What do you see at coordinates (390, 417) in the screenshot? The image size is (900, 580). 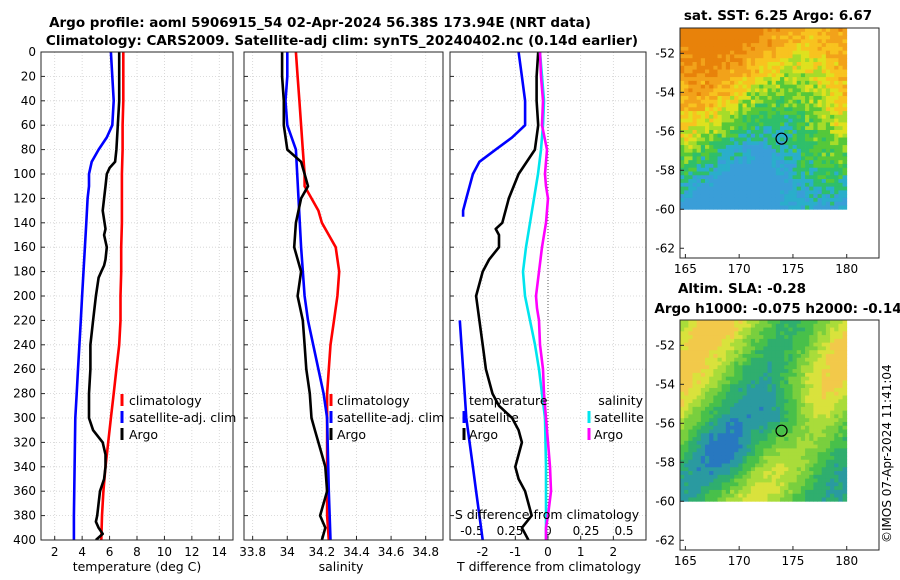 I see `legend-satellite-label: satellite-adj. clim` at bounding box center [390, 417].